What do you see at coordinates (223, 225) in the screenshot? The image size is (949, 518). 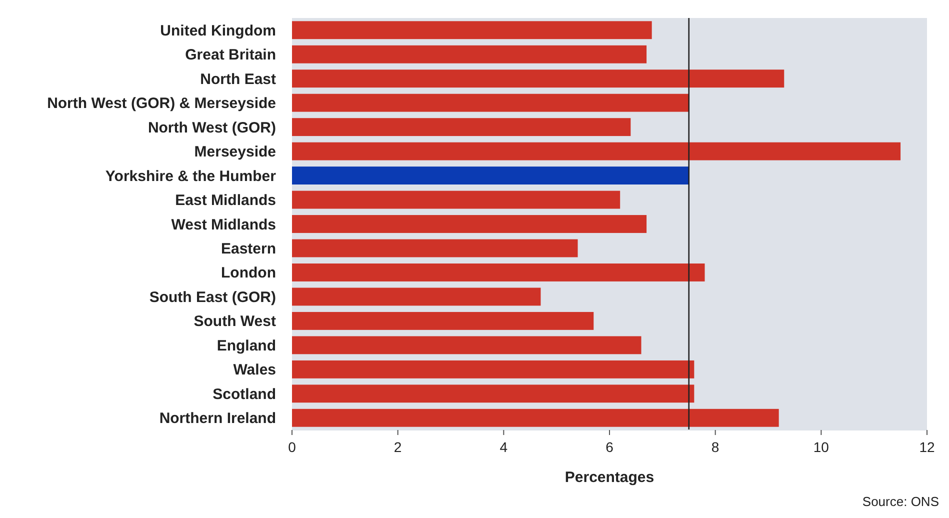 I see `y-tick-label: West Midlands` at bounding box center [223, 225].